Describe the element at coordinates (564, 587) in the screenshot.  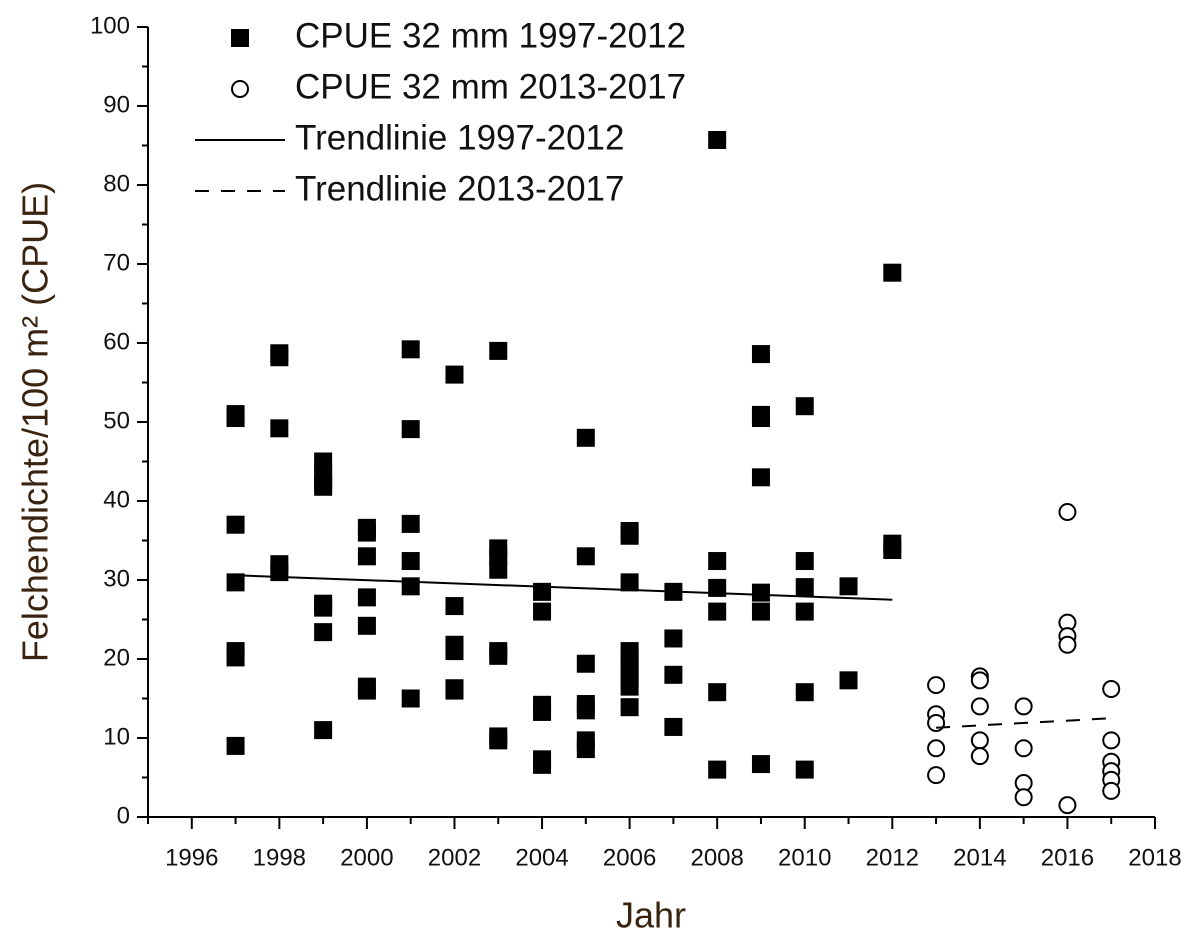
I see `trend-line` at that location.